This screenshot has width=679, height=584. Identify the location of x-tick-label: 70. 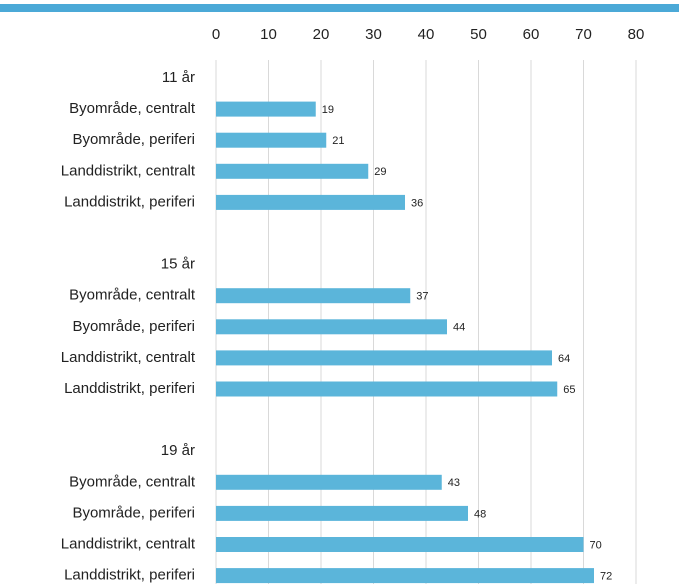
(583, 34).